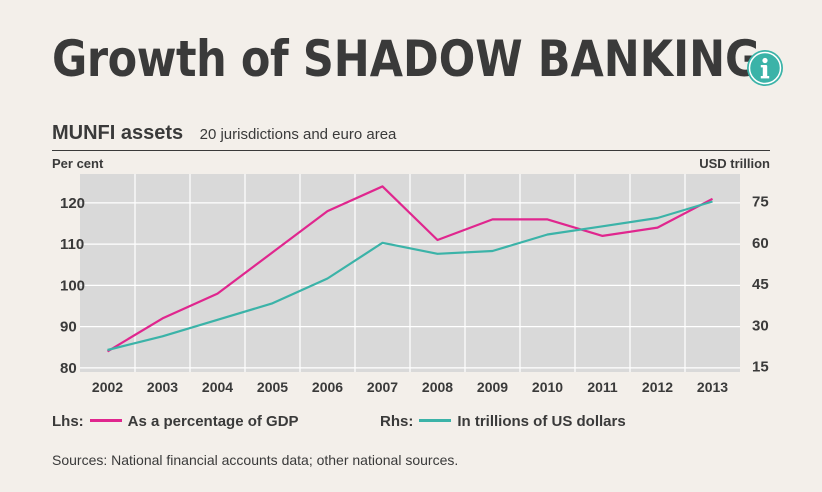  I want to click on right-axis-tick: 75, so click(760, 202).